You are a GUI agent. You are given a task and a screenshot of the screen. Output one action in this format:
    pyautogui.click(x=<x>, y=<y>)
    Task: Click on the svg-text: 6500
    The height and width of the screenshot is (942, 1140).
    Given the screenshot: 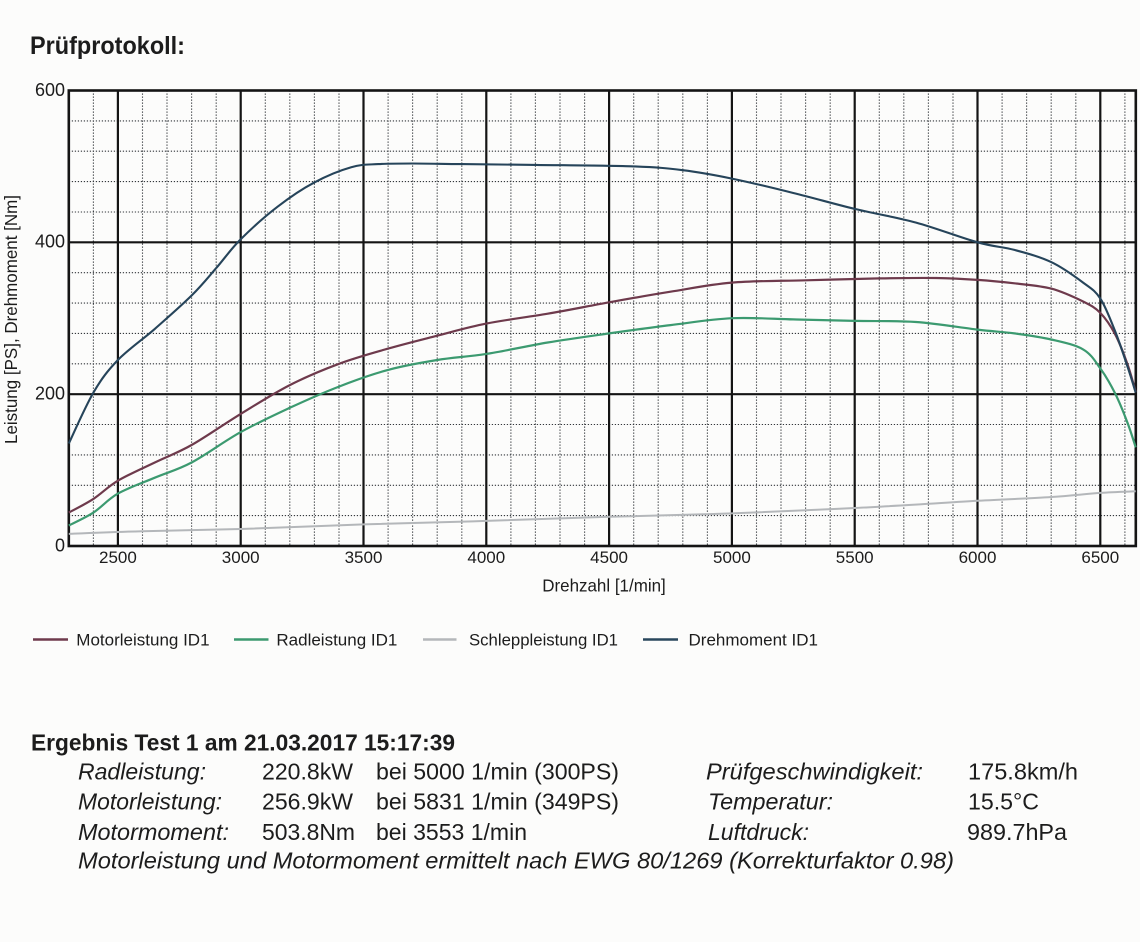 What is the action you would take?
    pyautogui.click(x=1100, y=557)
    